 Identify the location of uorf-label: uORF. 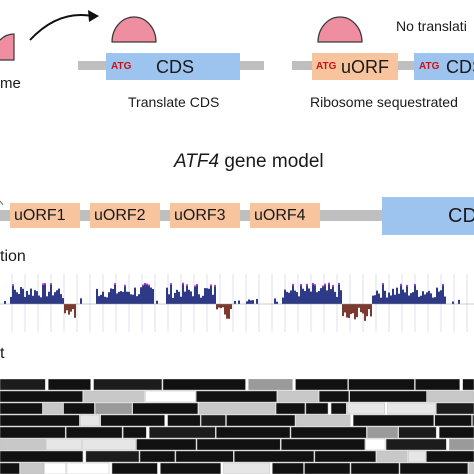
(365, 67).